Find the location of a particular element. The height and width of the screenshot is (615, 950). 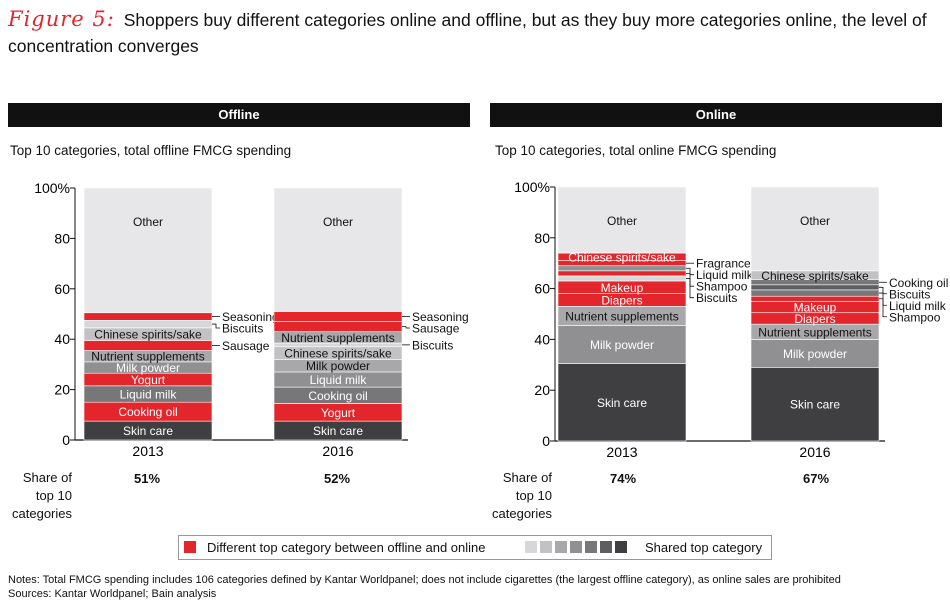

share-label-offline: Share of top 10 categories is located at coordinates (37, 496).